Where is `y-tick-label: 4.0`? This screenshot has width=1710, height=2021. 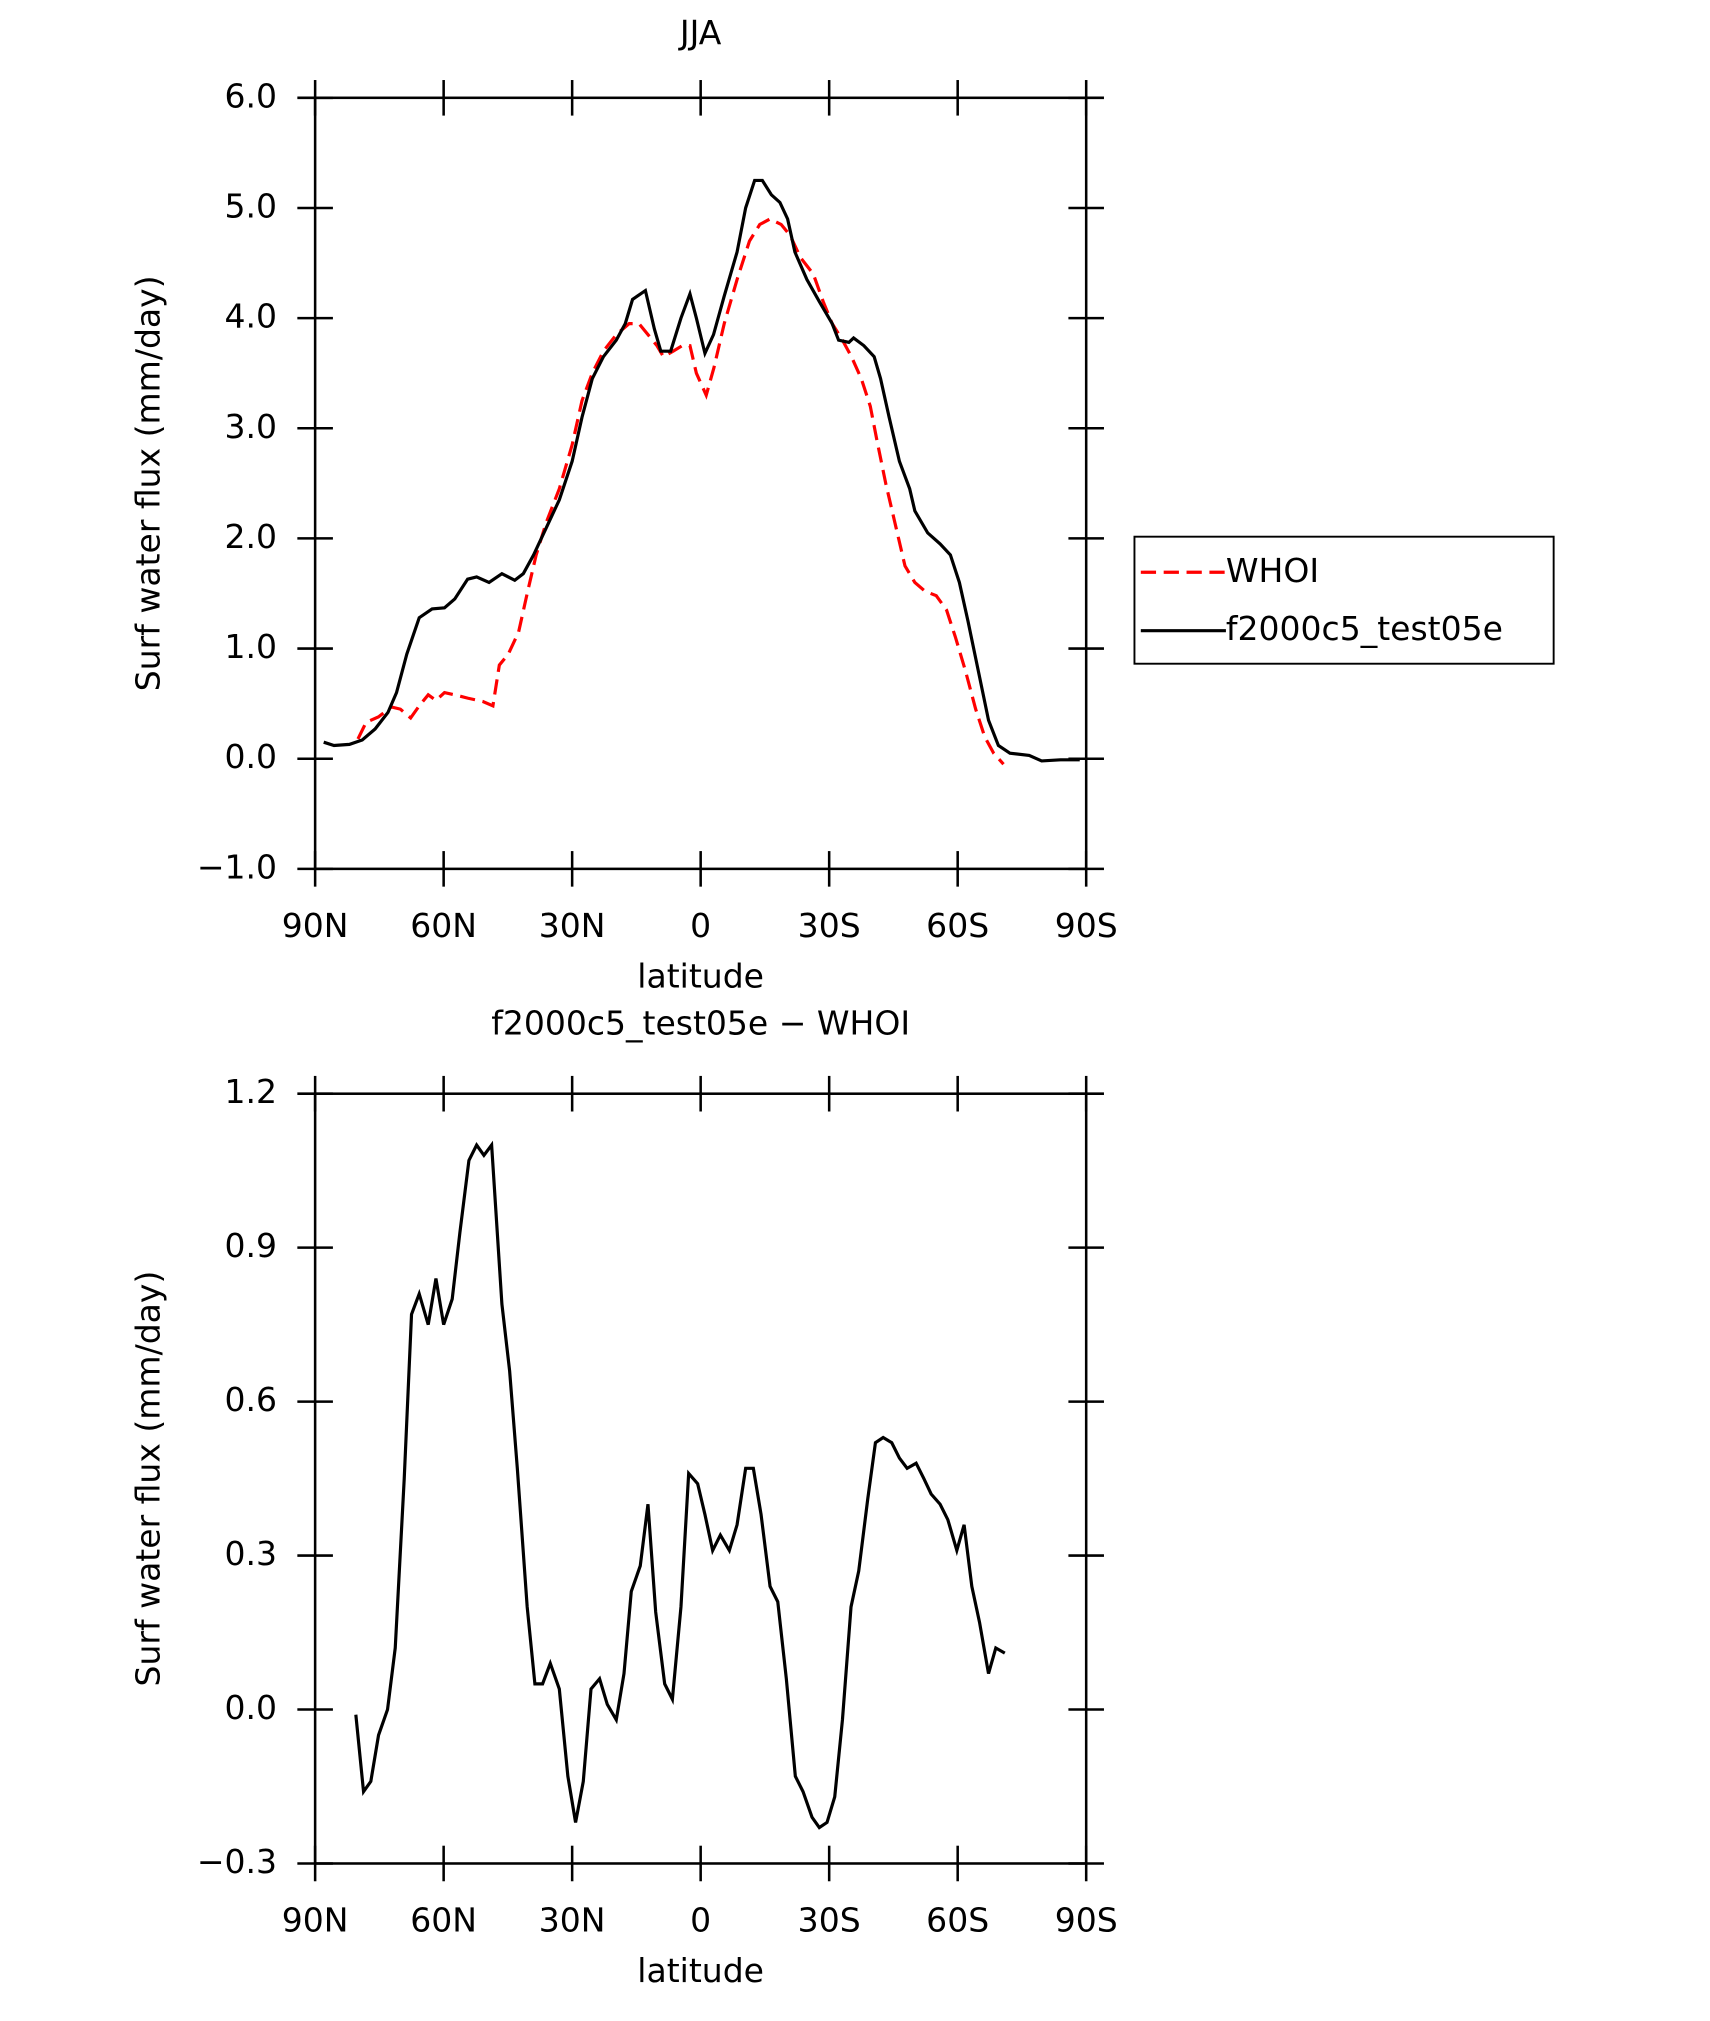 y-tick-label: 4.0 is located at coordinates (251, 316).